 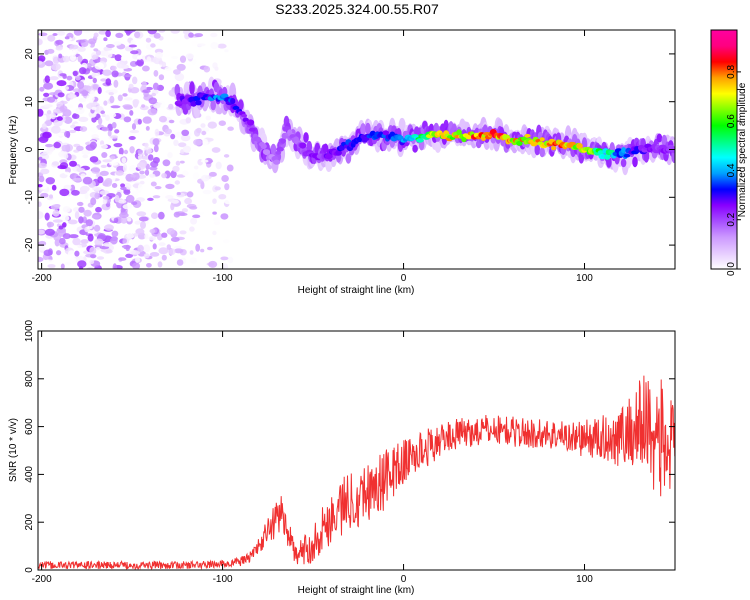 What do you see at coordinates (29, 330) in the screenshot?
I see `y-tick-label: 1000` at bounding box center [29, 330].